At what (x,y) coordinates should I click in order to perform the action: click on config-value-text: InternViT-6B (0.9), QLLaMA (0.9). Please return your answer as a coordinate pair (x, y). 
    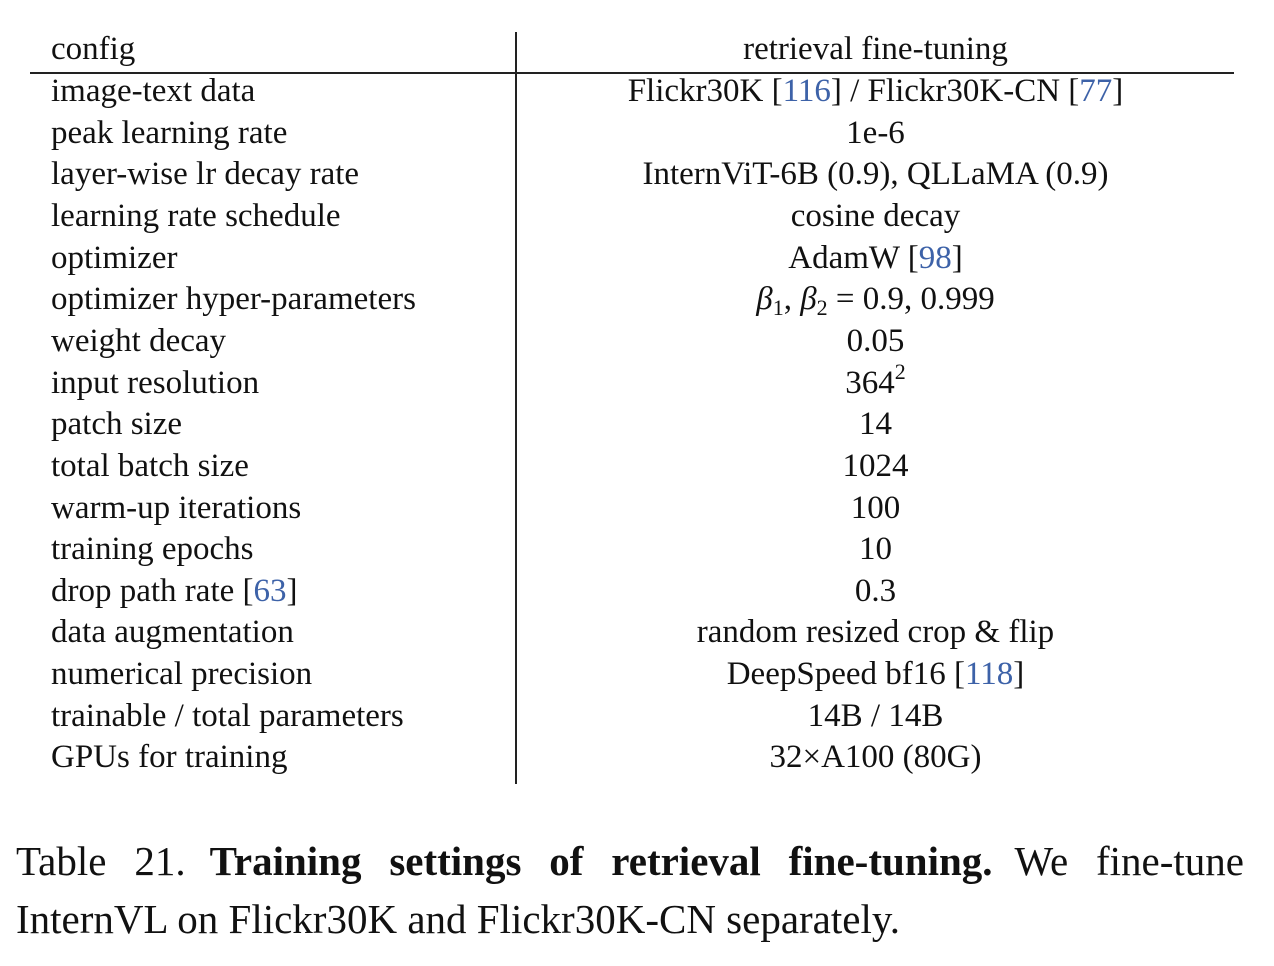
    Looking at the image, I should click on (875, 174).